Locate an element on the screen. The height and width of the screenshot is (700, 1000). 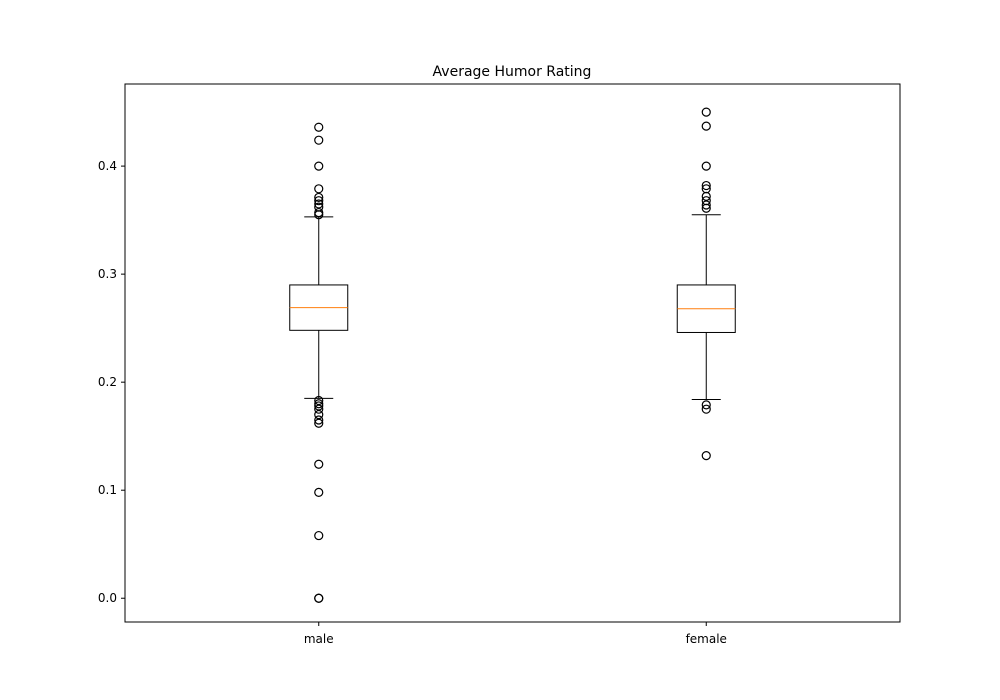
y-tick-label: 0.2 is located at coordinates (107, 382).